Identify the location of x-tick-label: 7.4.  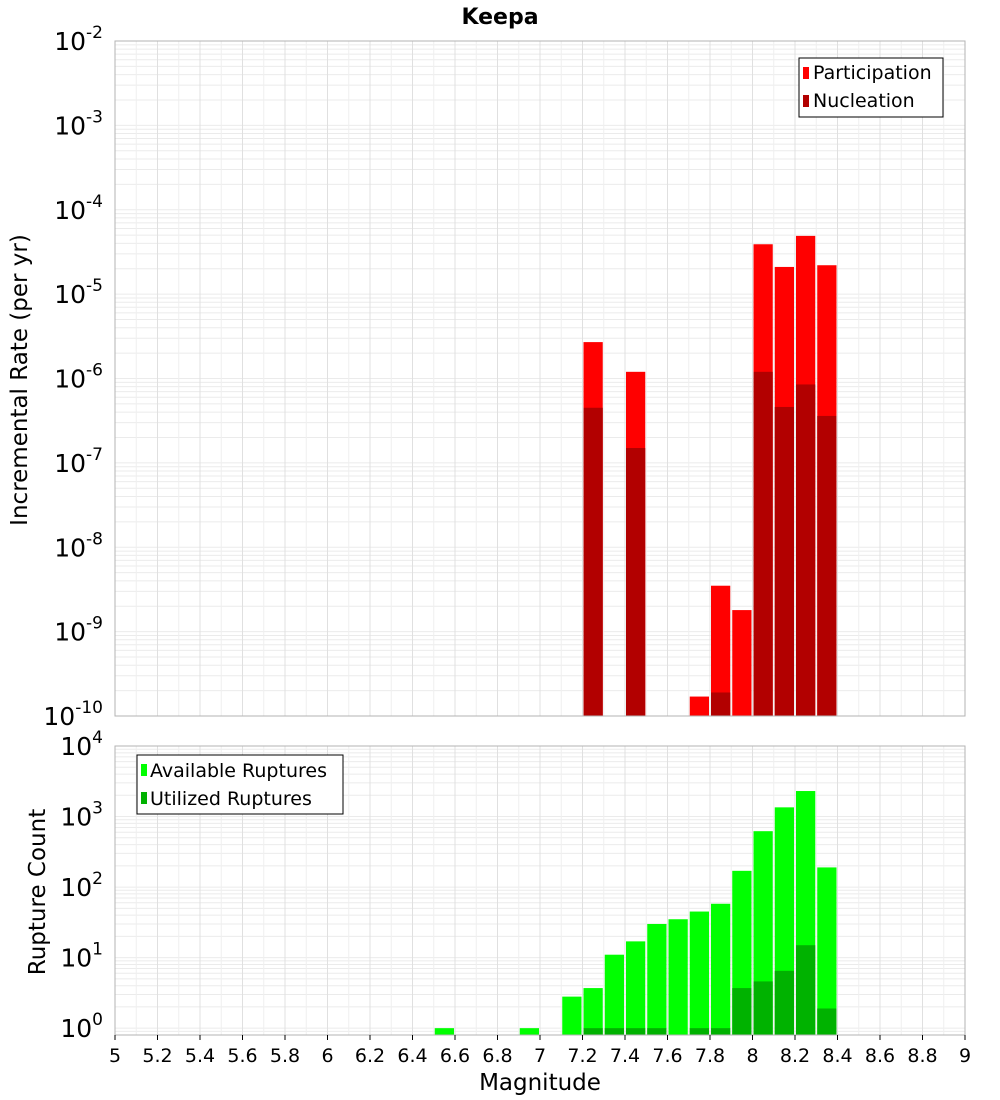
(625, 1056).